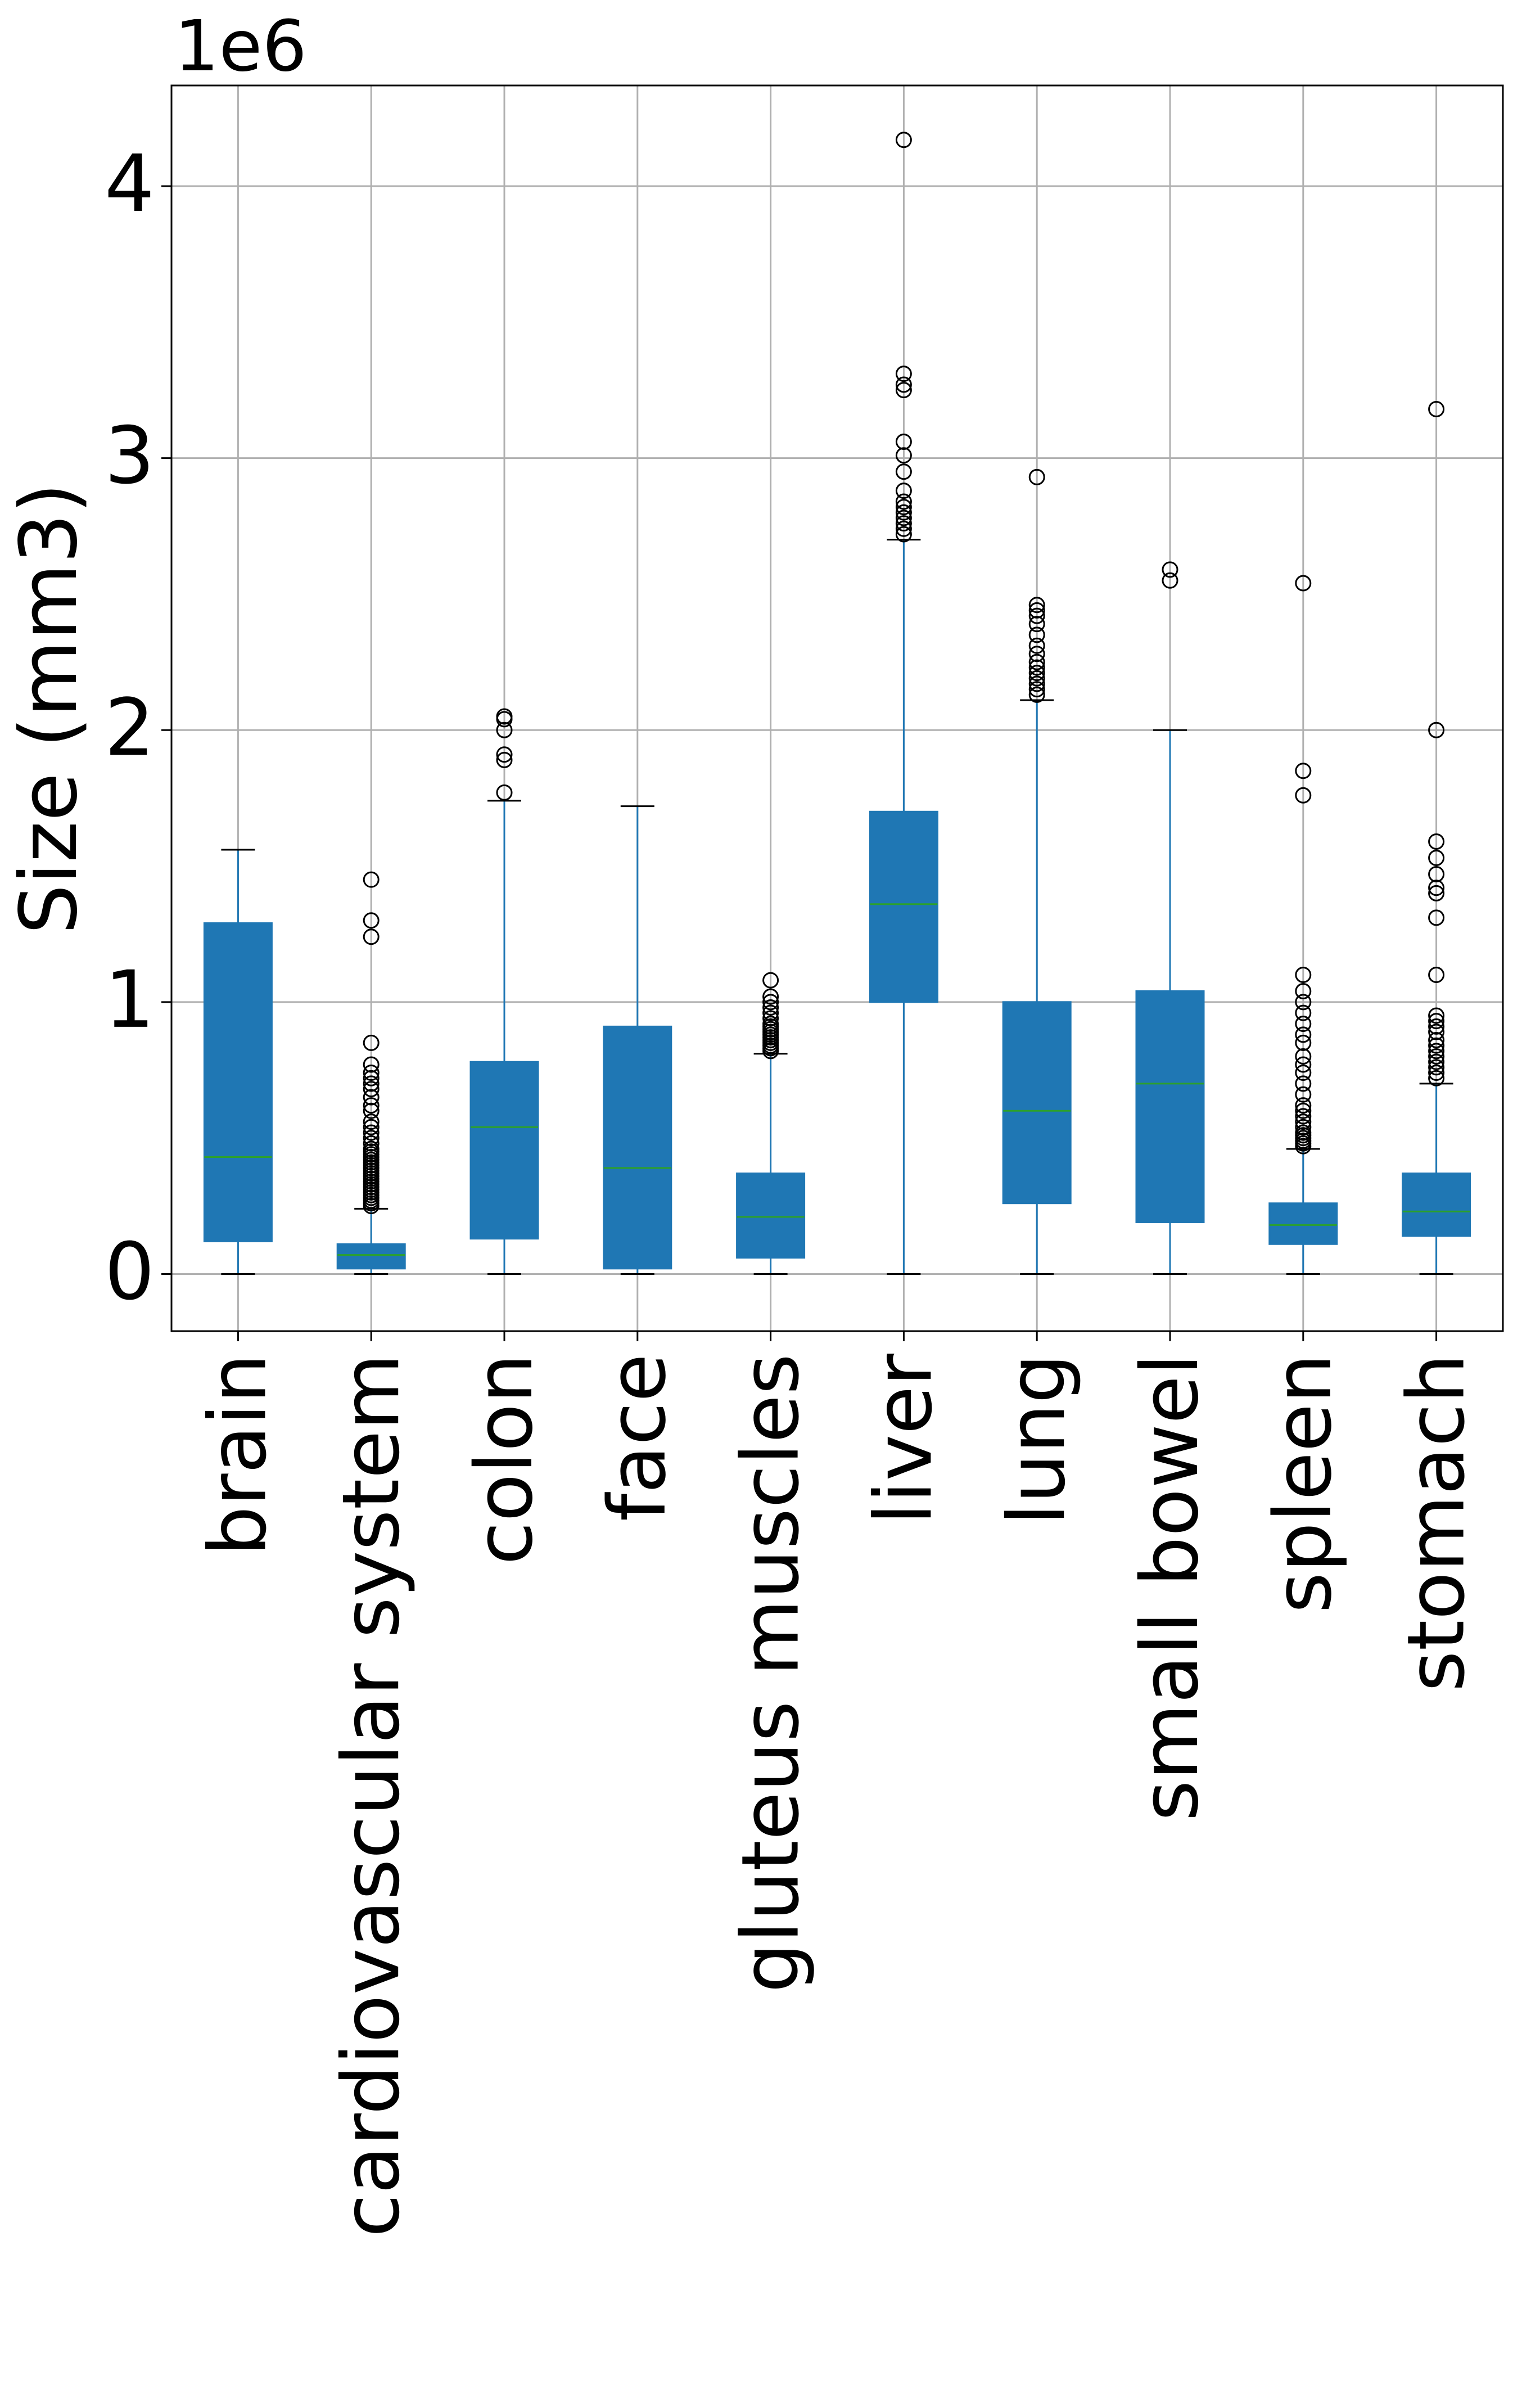  I want to click on x-tick-label-brain: brain, so click(238, 1455).